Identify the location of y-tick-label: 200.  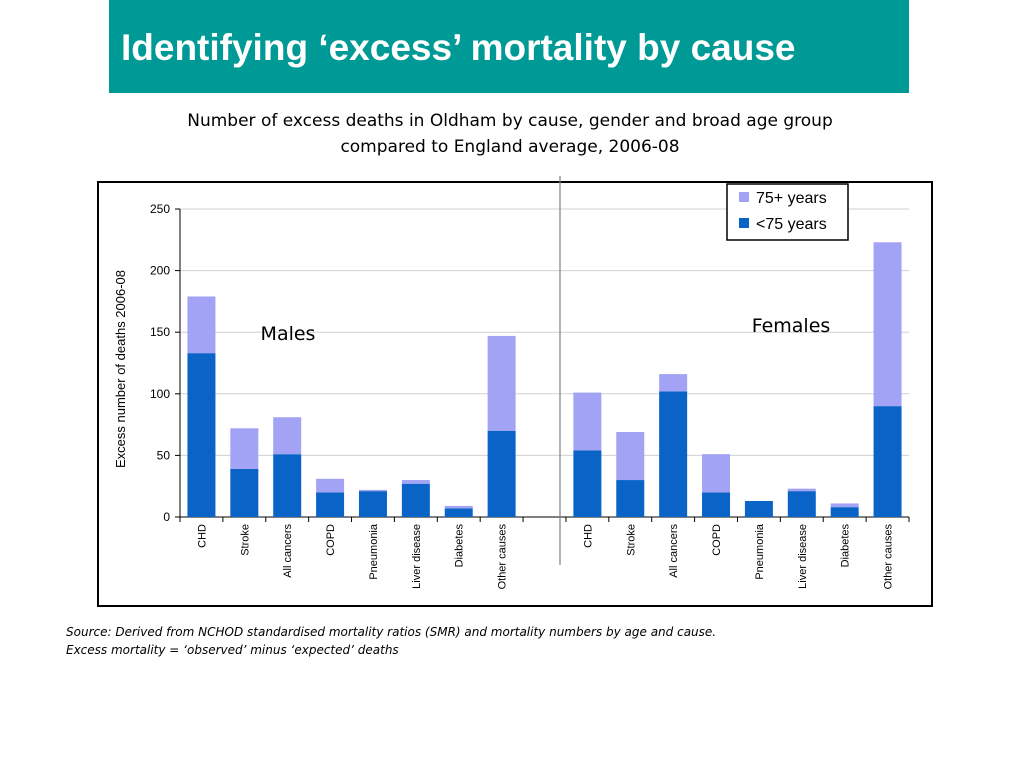
(160, 271).